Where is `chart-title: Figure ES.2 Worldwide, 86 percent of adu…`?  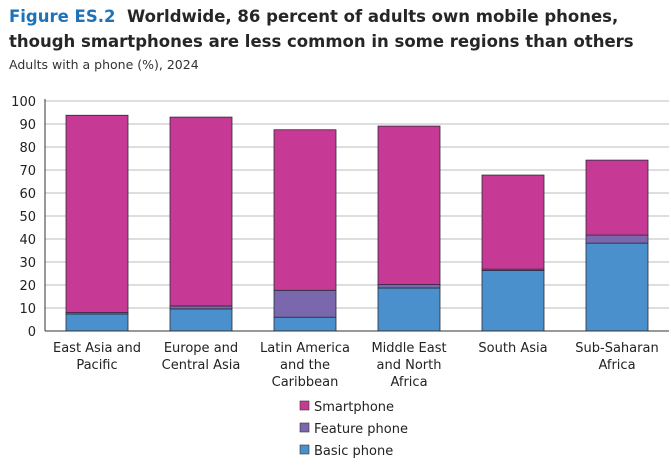 chart-title: Figure ES.2 Worldwide, 86 percent of adu… is located at coordinates (339, 29).